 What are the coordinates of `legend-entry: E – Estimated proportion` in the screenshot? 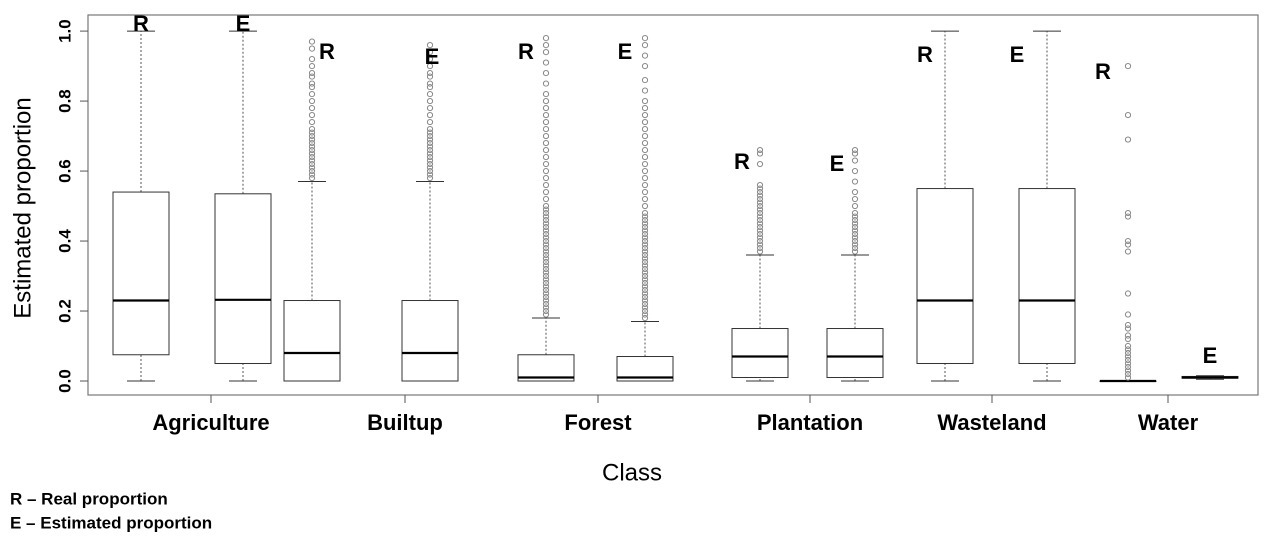 It's located at (111, 522).